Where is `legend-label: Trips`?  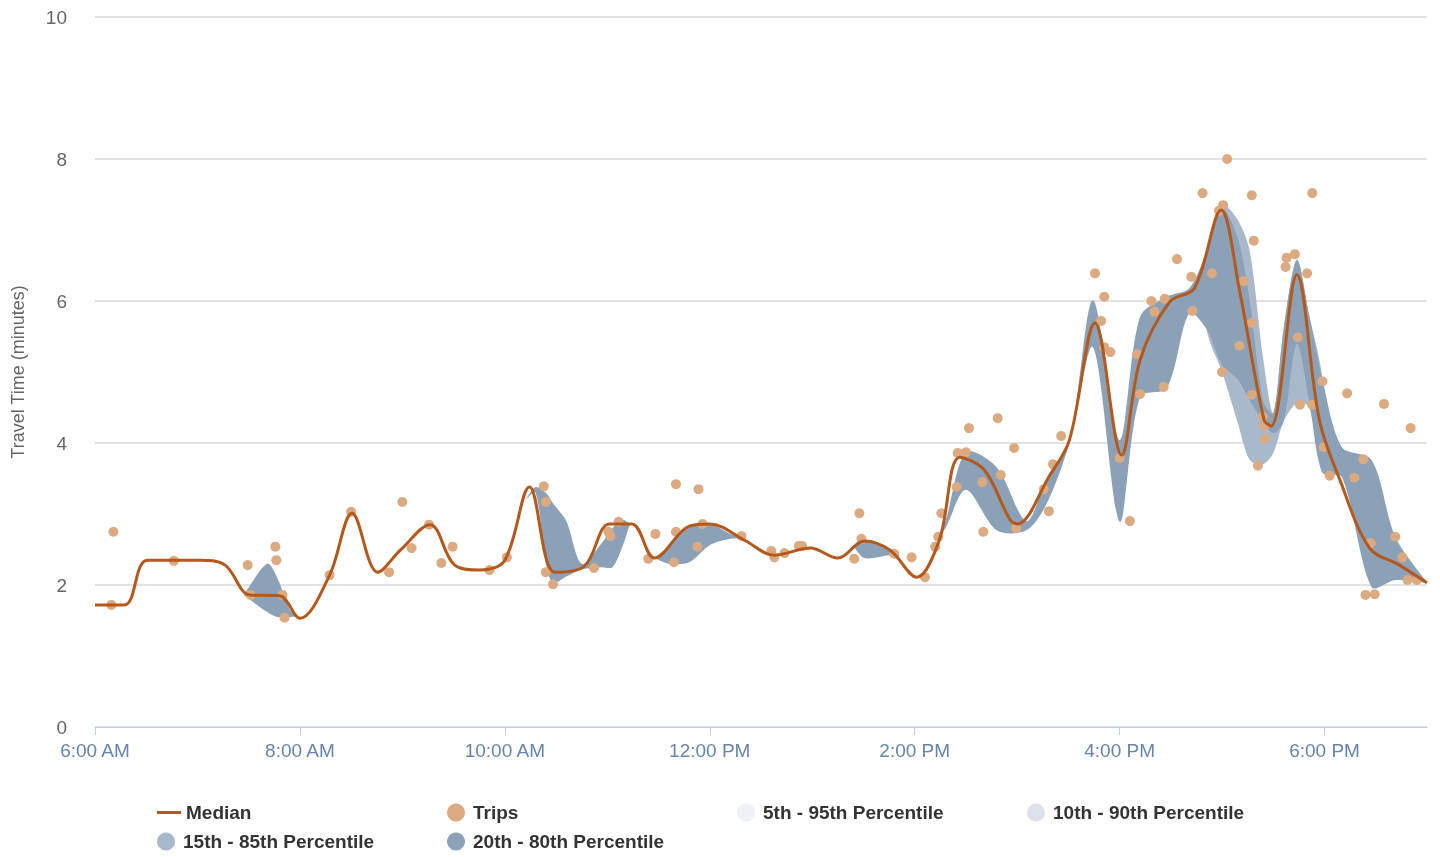 legend-label: Trips is located at coordinates (496, 812).